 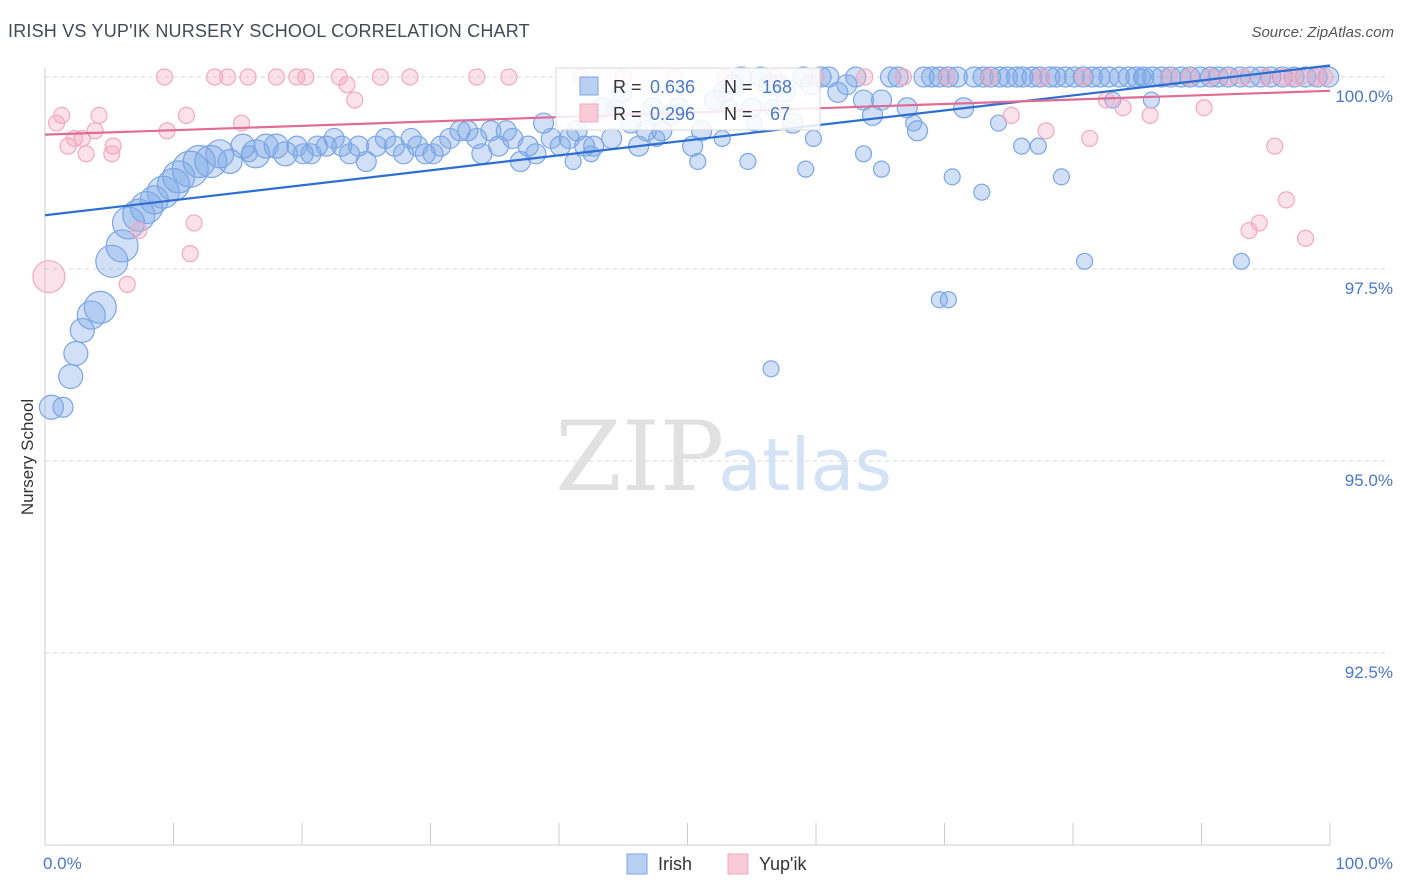 I want to click on legend-swatch-yupik, so click(x=738, y=864).